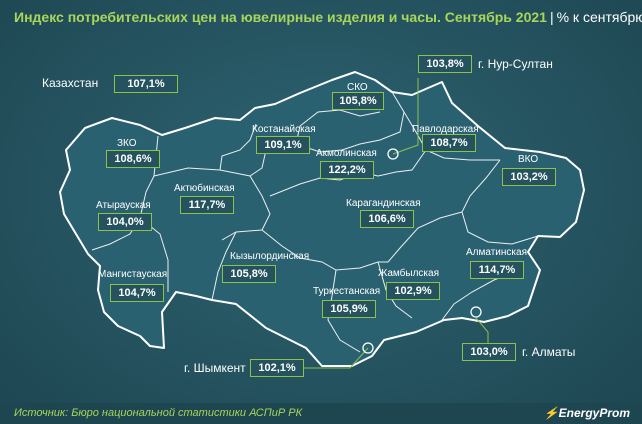 Image resolution: width=642 pixels, height=424 pixels. I want to click on region-label-pavlodar: Павлодарская, so click(445, 129).